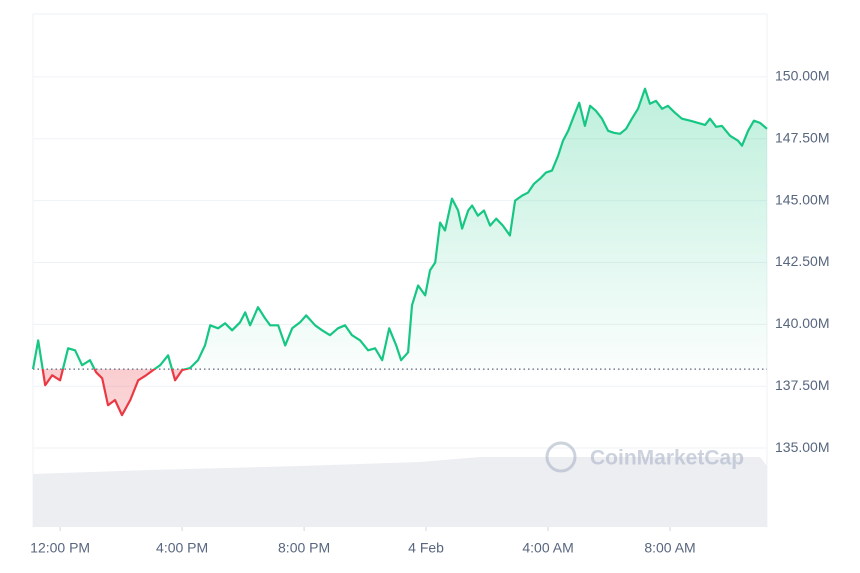 The height and width of the screenshot is (573, 860). I want to click on y-tick-label: 145.00M, so click(802, 199).